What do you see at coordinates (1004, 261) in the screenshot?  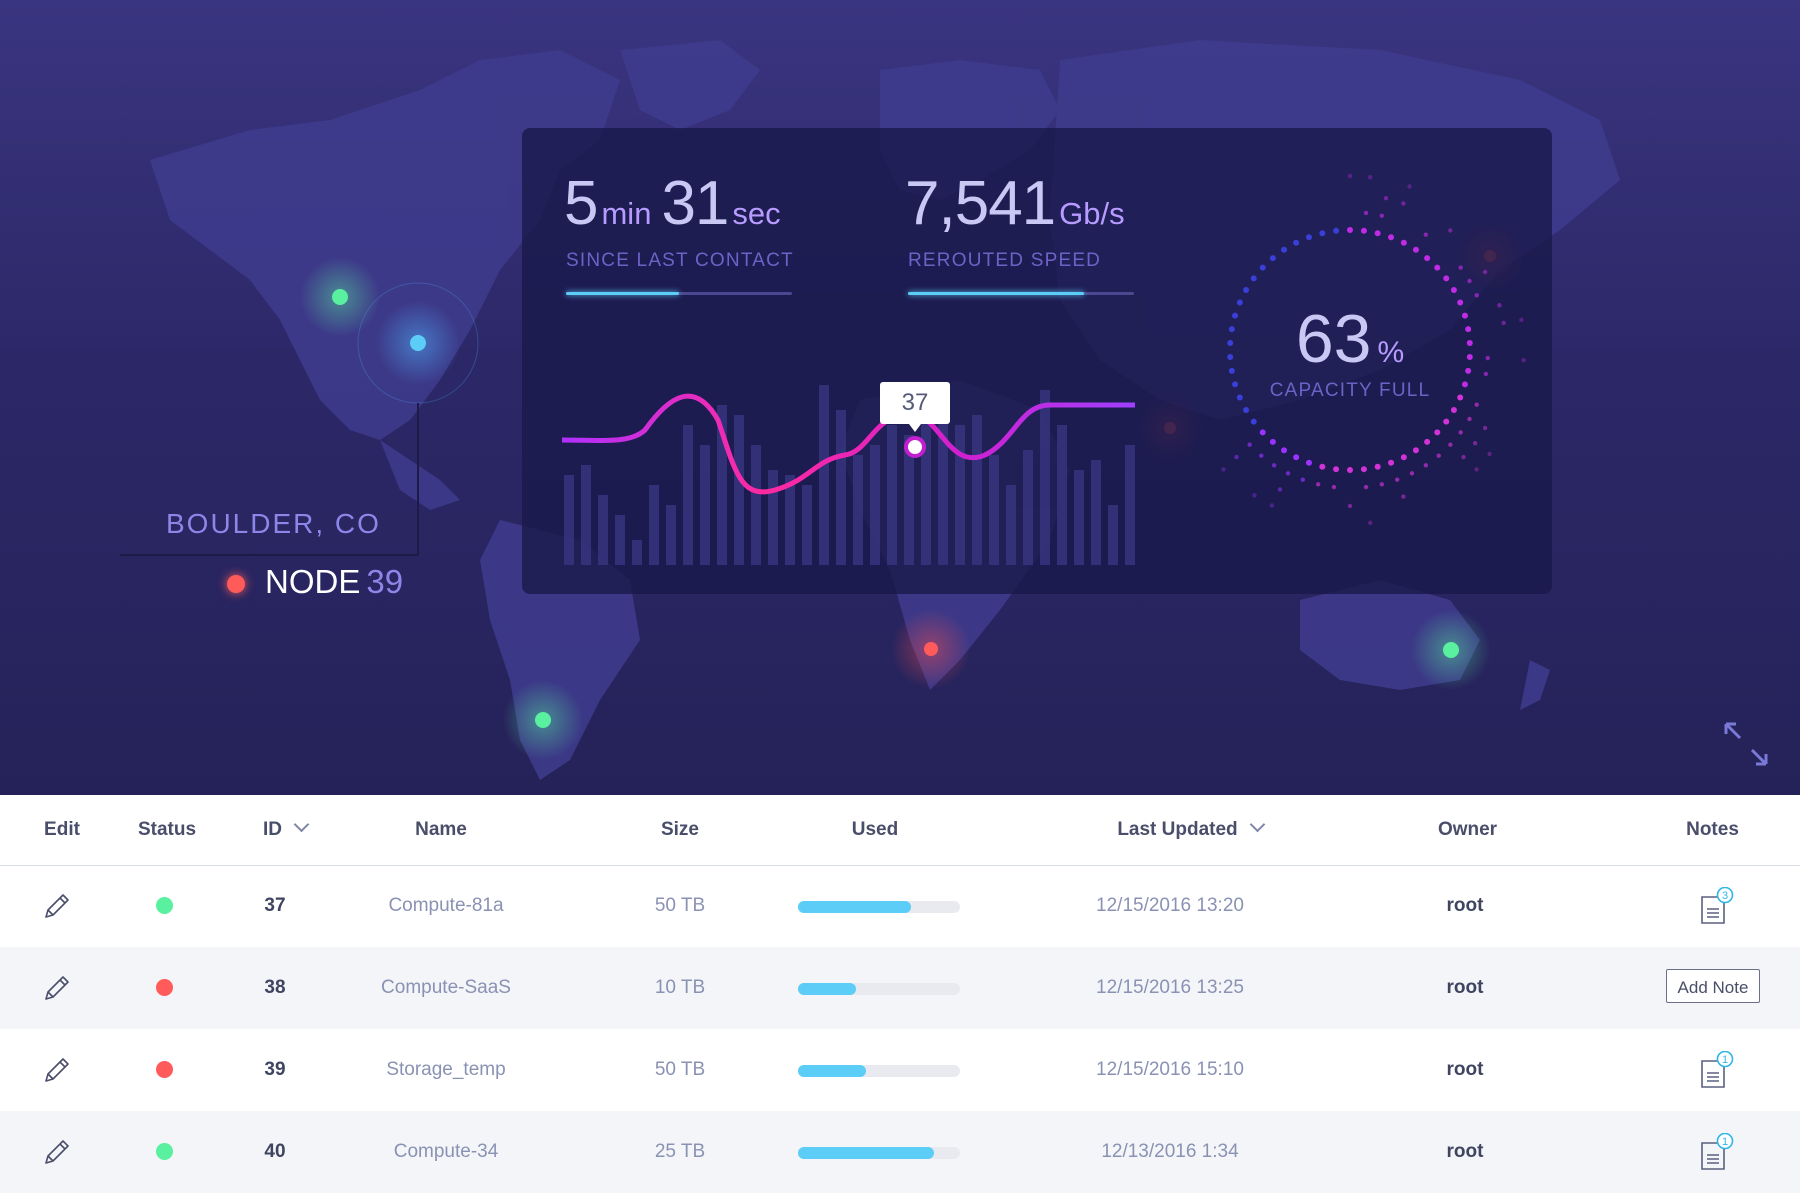 I see `speed-label: REROUTED SPEED` at bounding box center [1004, 261].